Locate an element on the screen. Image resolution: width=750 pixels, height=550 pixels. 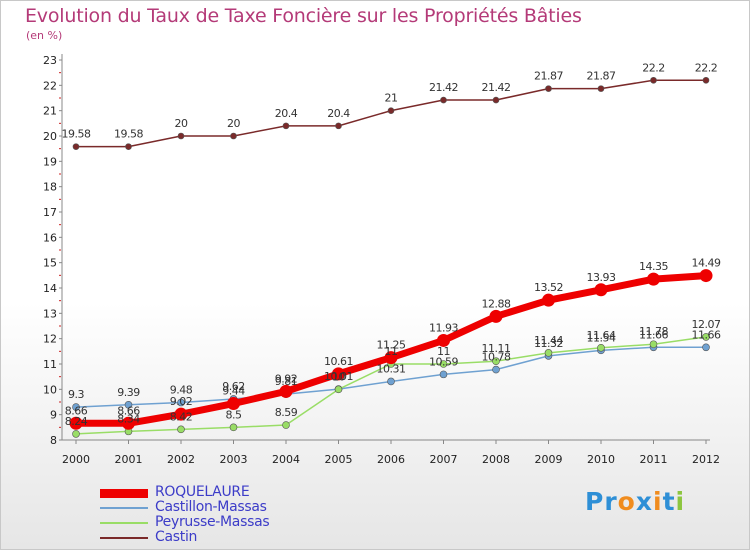
data-label: 9.02 is located at coordinates (181, 401).